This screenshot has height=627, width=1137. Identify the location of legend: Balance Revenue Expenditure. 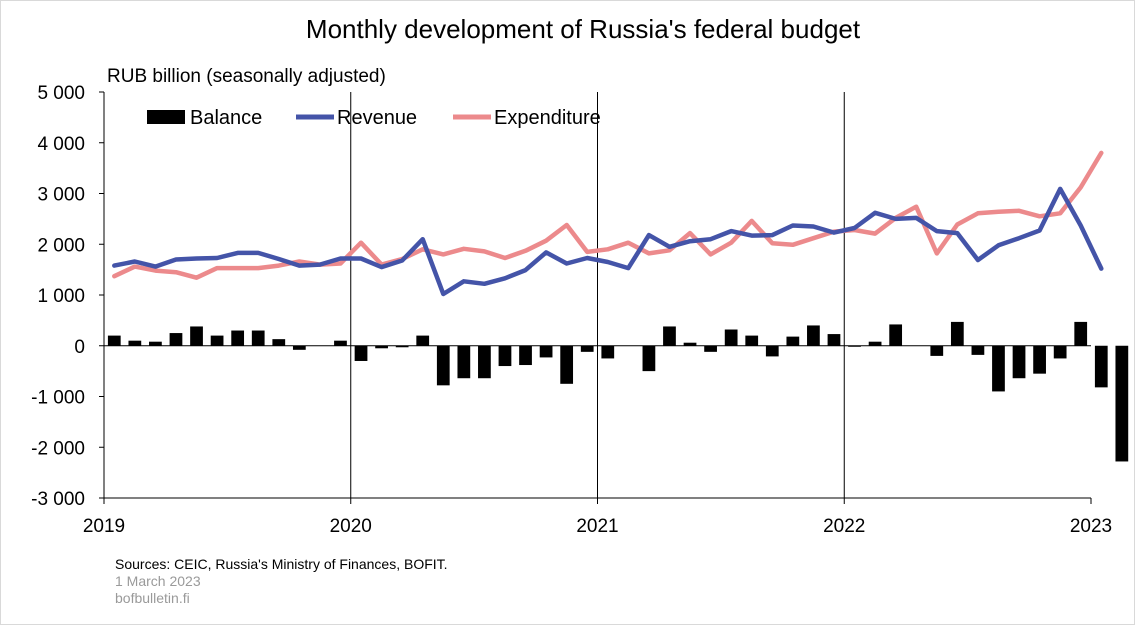
(374, 118).